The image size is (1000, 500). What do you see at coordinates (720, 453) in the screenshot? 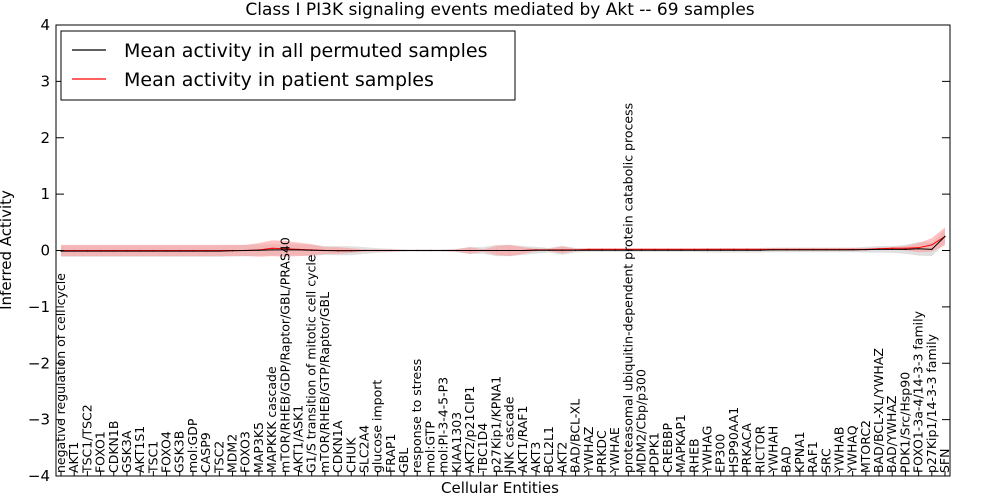
I see `x-tick-label: EP300` at bounding box center [720, 453].